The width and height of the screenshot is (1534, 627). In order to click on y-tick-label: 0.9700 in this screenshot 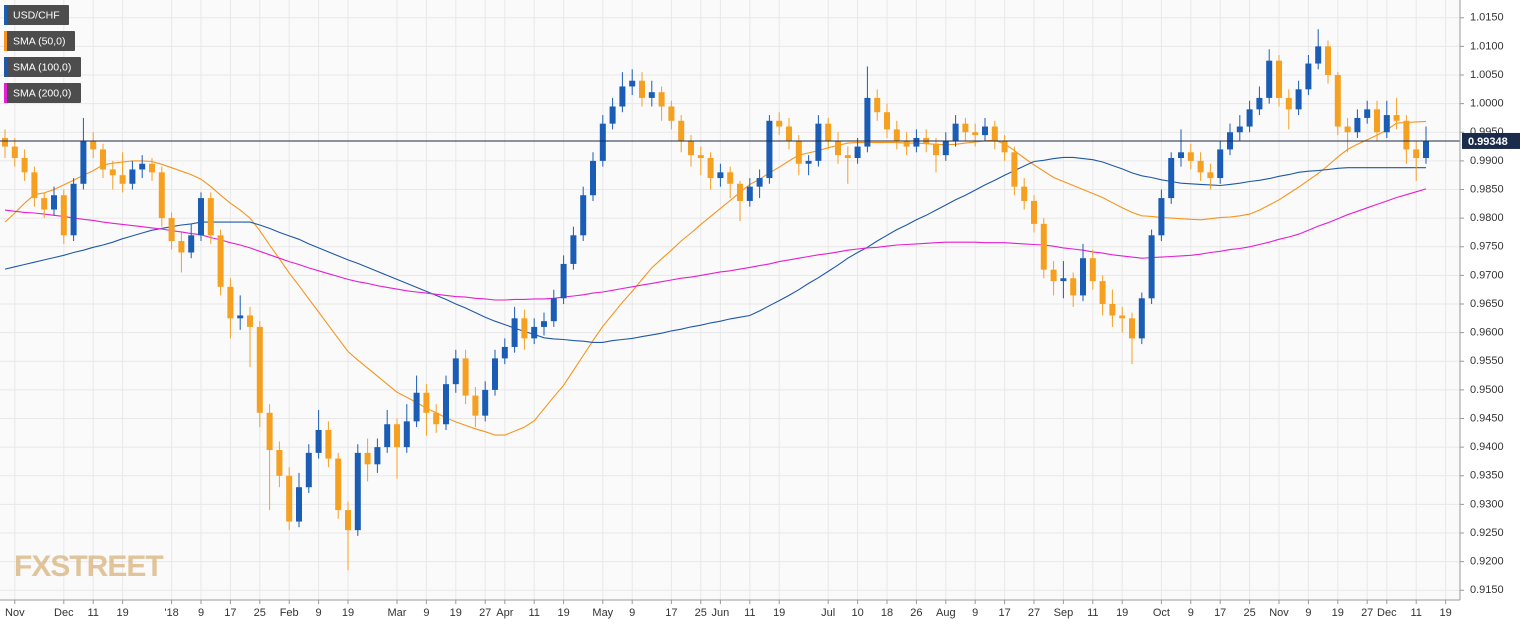, I will do `click(1487, 275)`.